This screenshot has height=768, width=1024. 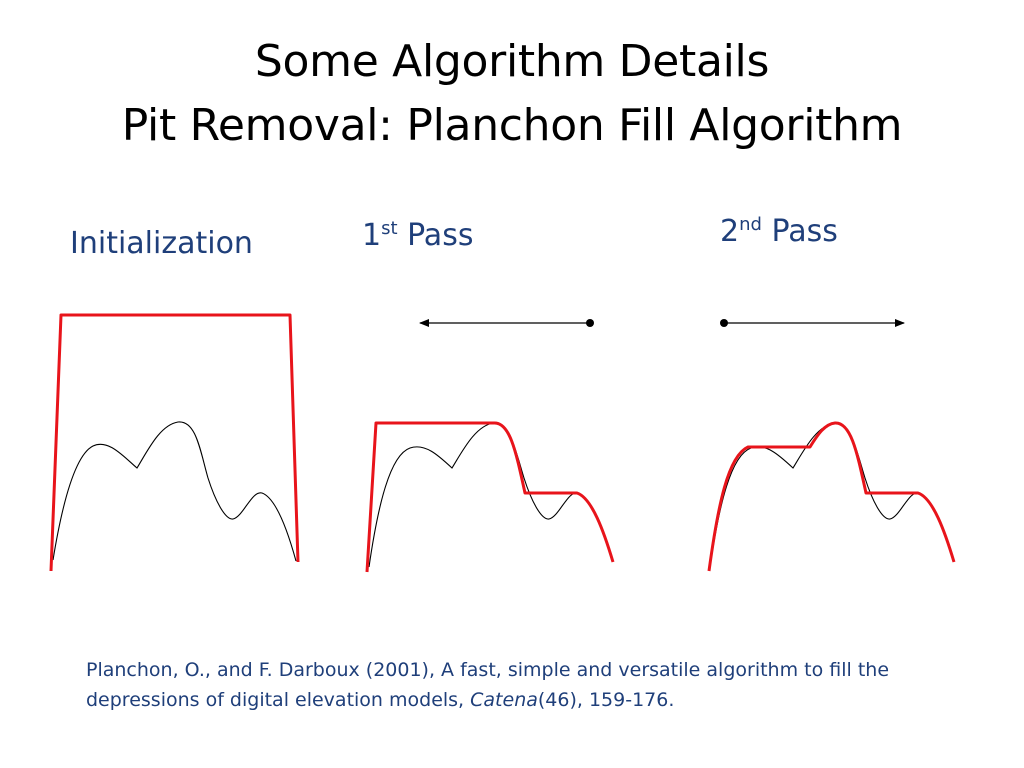 I want to click on initialization-label-text: Initialization, so click(x=161, y=243).